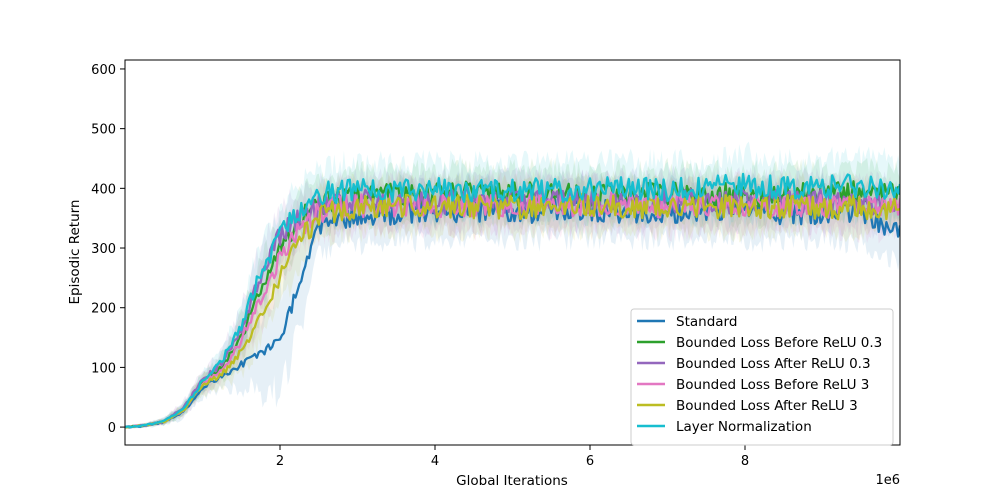 This screenshot has height=500, width=1000. I want to click on legend-label: Standard, so click(706, 322).